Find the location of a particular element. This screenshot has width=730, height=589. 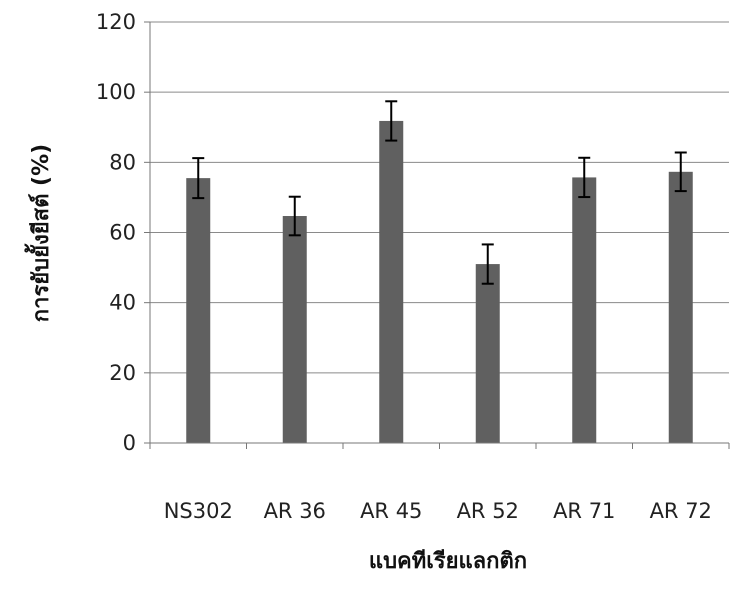

y-tick-label: 100 is located at coordinates (116, 92).